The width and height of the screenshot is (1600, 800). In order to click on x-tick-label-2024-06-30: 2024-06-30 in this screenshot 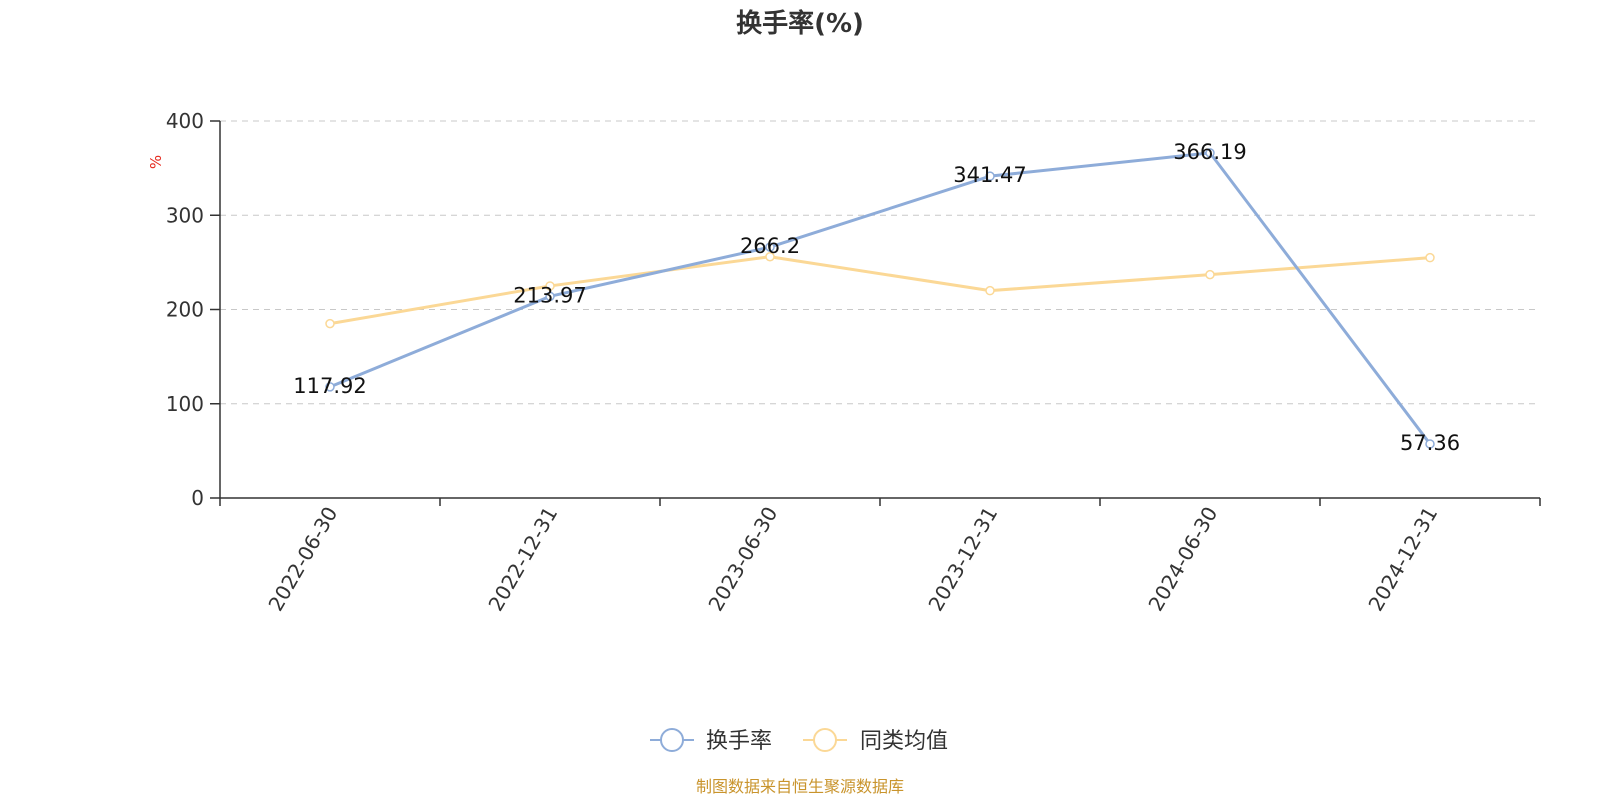, I will do `click(1182, 559)`.